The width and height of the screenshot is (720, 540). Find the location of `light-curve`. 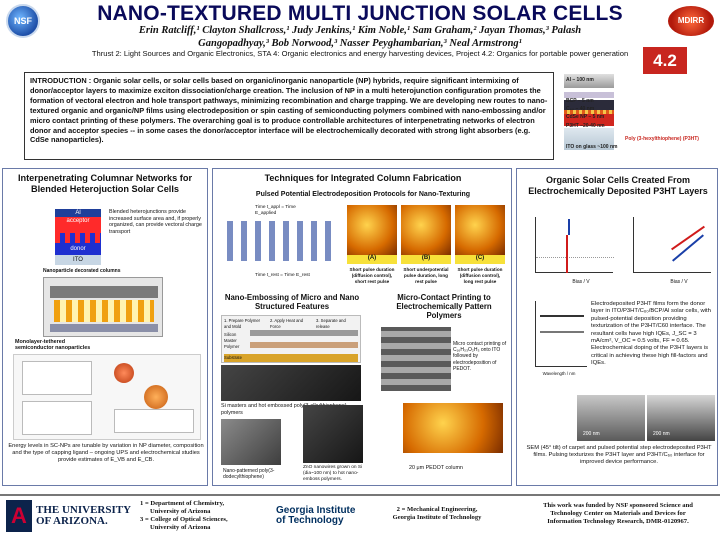

light-curve is located at coordinates (567, 254).